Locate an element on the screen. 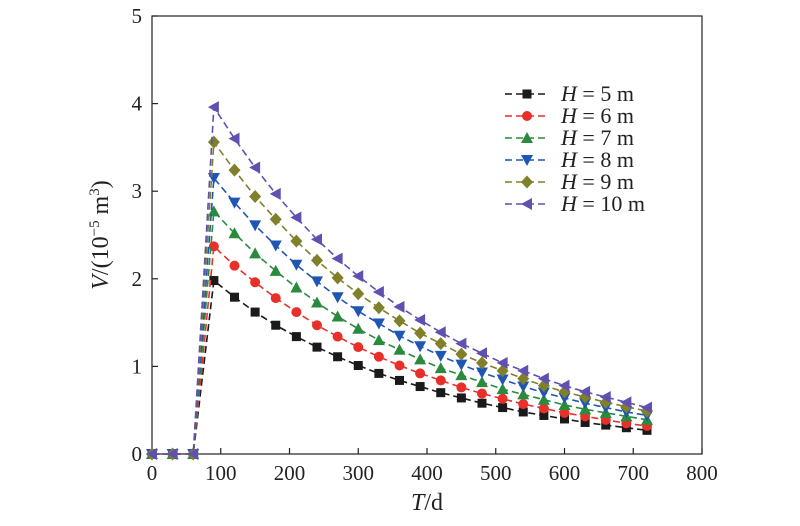 This screenshot has width=800, height=526. y-tick-label-4: 4 is located at coordinates (137, 104).